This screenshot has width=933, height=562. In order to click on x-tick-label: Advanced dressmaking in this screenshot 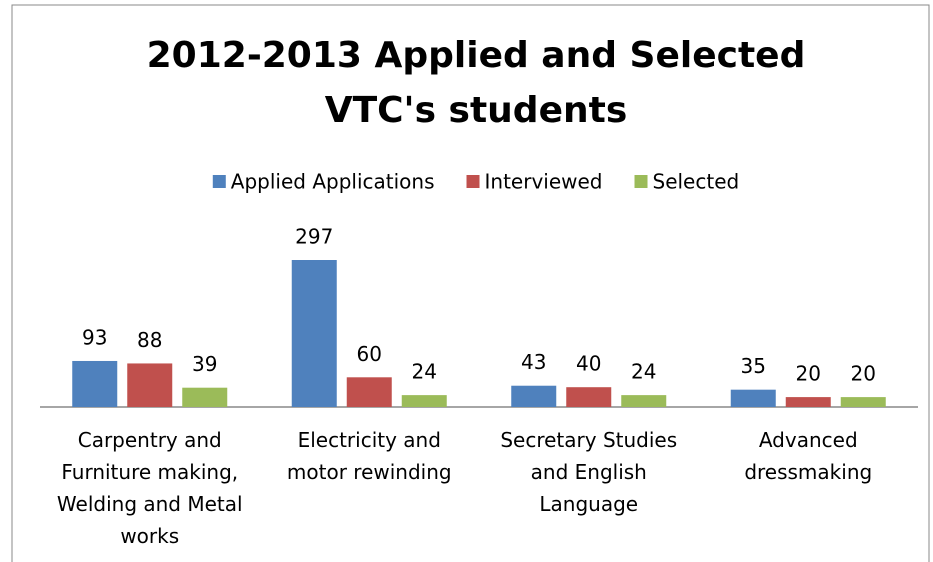, I will do `click(808, 456)`.